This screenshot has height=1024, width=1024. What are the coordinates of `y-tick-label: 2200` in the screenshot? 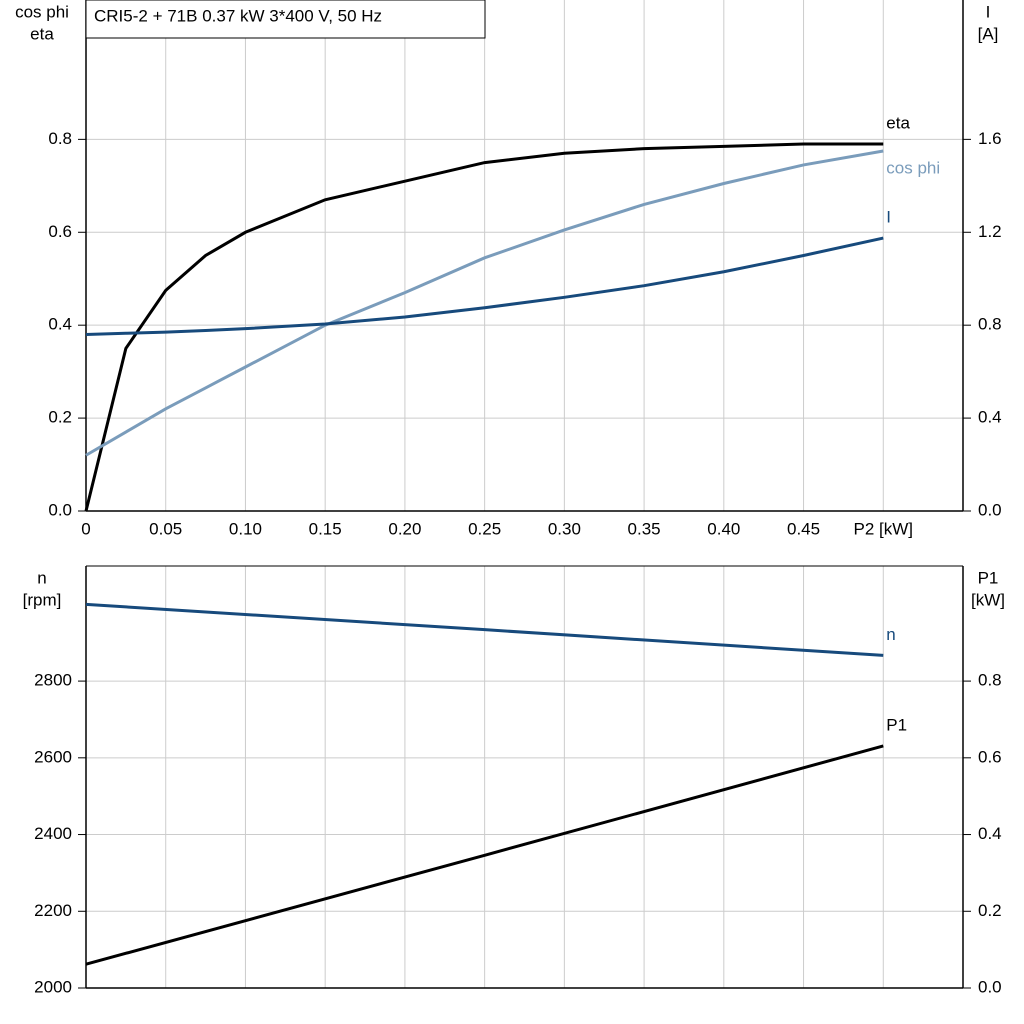 It's located at (53, 910).